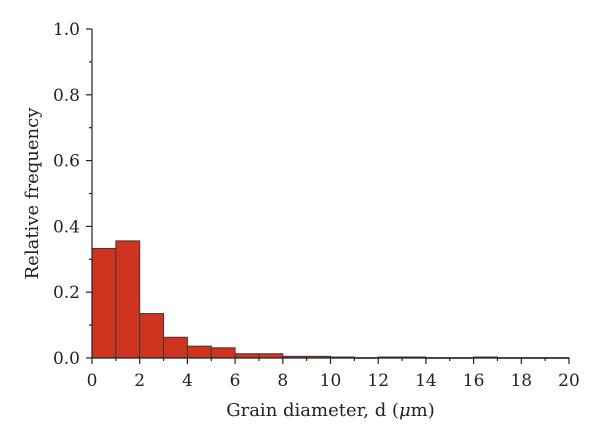 The image size is (600, 445). Describe the element at coordinates (66, 162) in the screenshot. I see `y-tick-label-3: 0.6` at that location.